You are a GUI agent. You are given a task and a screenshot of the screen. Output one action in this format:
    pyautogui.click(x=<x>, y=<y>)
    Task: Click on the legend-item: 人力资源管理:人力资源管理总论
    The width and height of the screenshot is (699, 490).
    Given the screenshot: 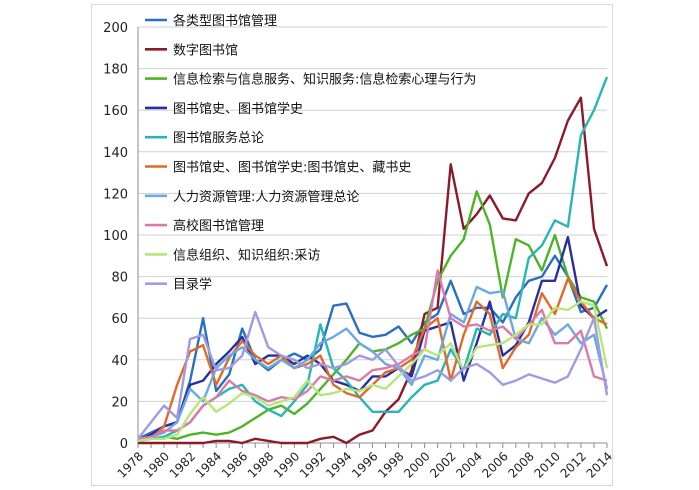 What is the action you would take?
    pyautogui.click(x=252, y=197)
    